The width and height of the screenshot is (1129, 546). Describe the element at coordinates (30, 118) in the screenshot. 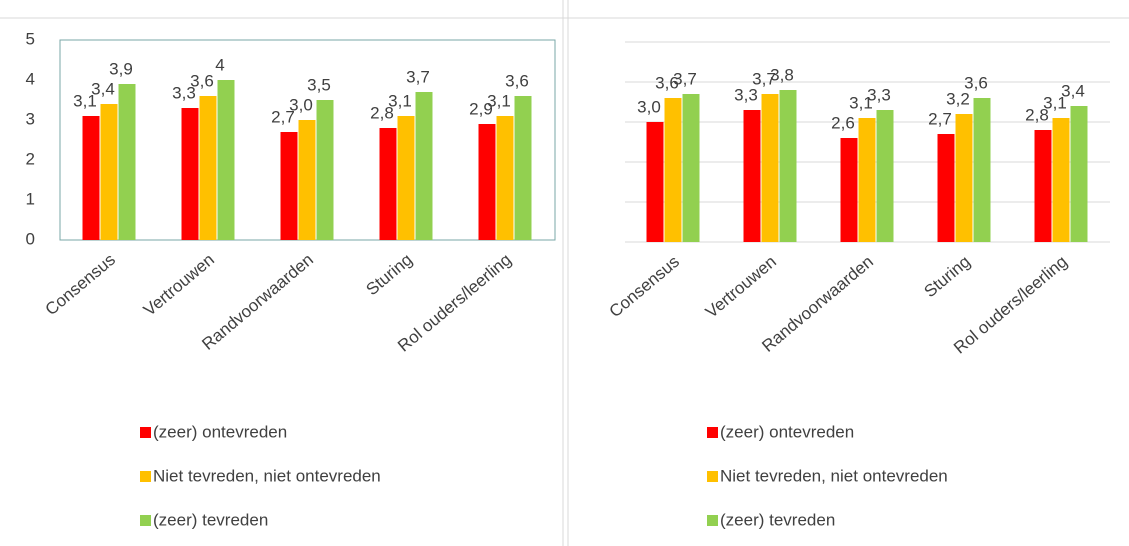

I see `y-tick-label: 3` at that location.